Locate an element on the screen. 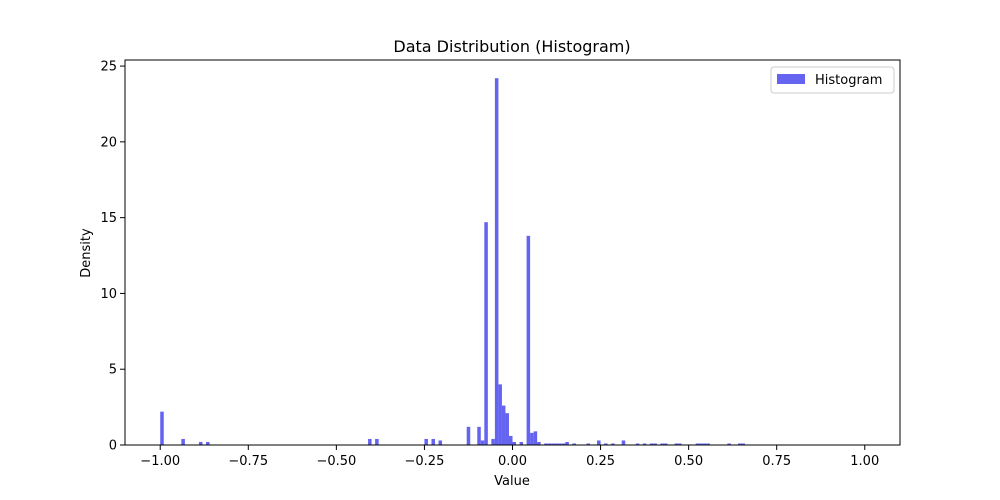  legend: Histogram is located at coordinates (832, 80).